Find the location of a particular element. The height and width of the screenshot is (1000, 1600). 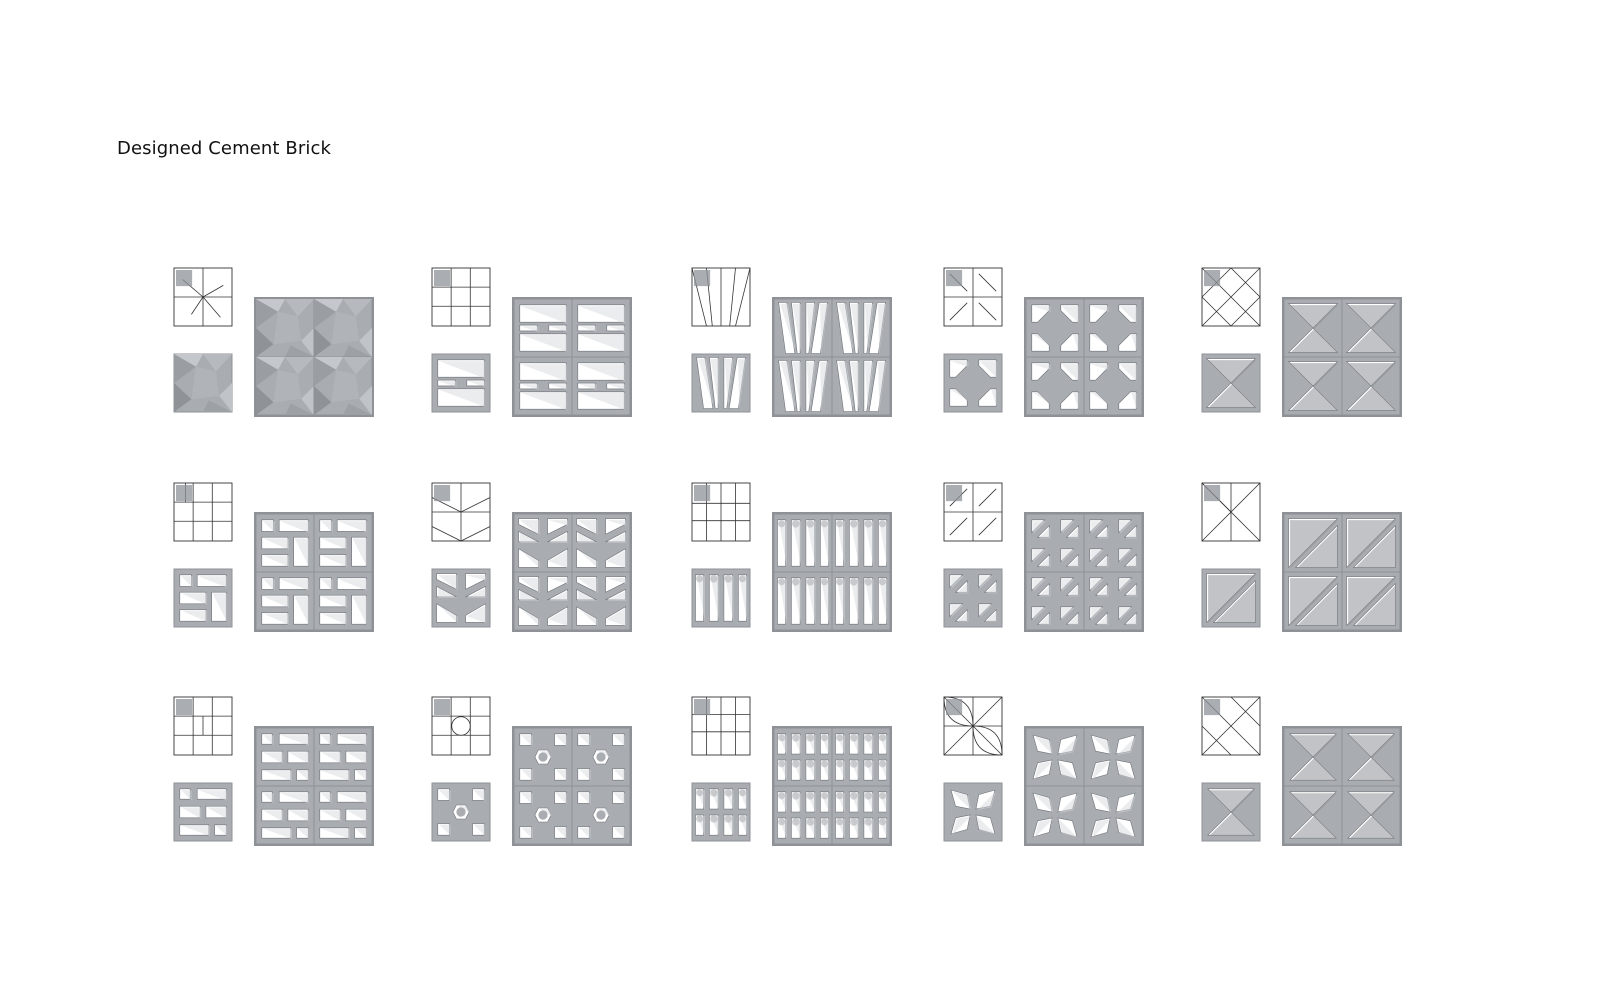

brick-set-petal is located at coordinates (1043, 771).